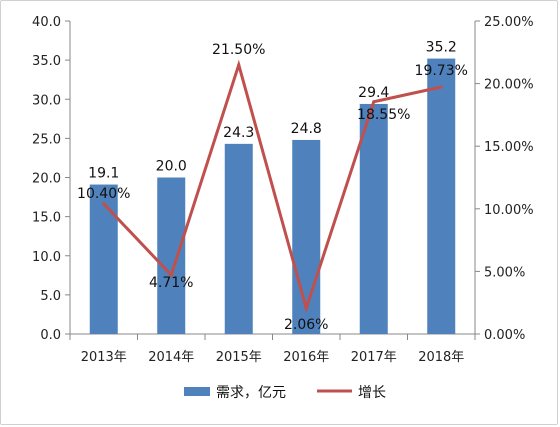 The image size is (560, 427). What do you see at coordinates (197, 391) in the screenshot?
I see `legend-bar-swatch` at bounding box center [197, 391].